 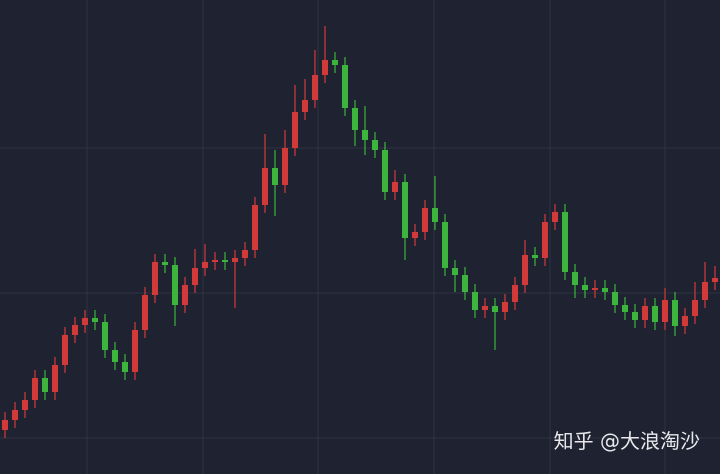 I want to click on watermark: 知乎 @大浪淘沙, so click(x=627, y=441).